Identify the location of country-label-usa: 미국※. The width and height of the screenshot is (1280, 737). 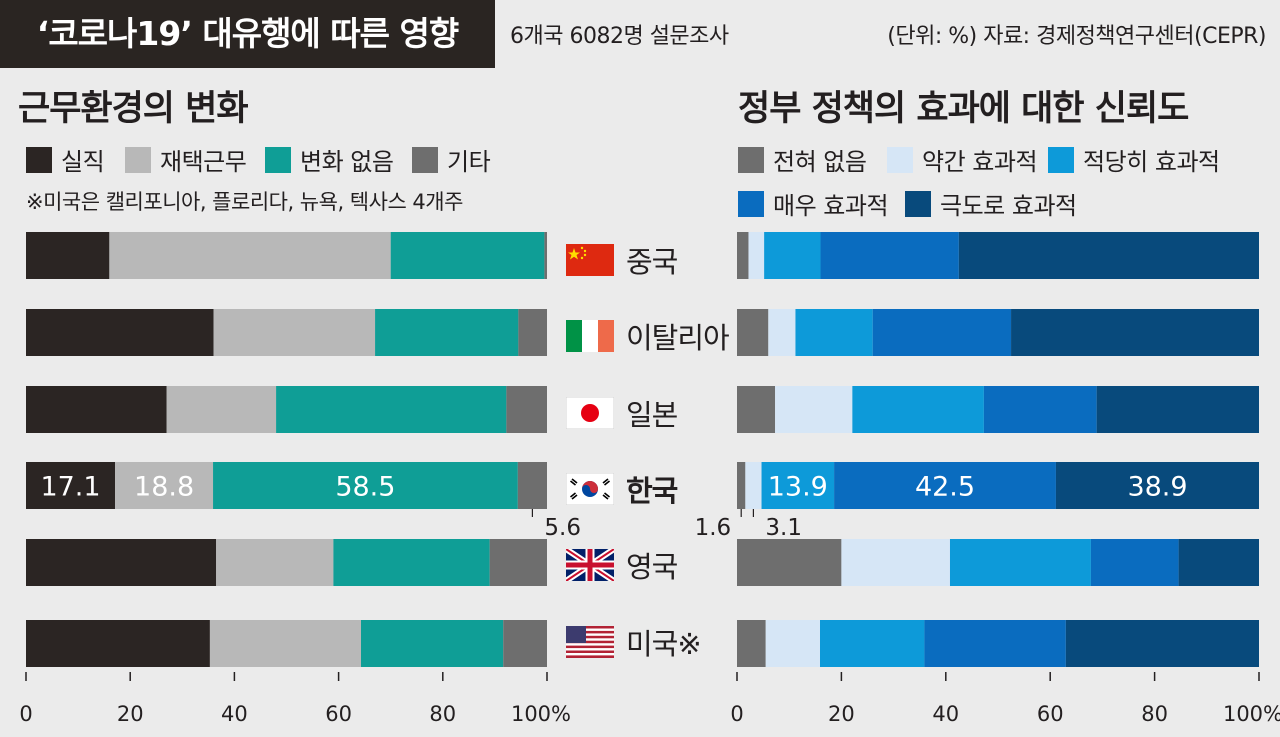
(641, 642).